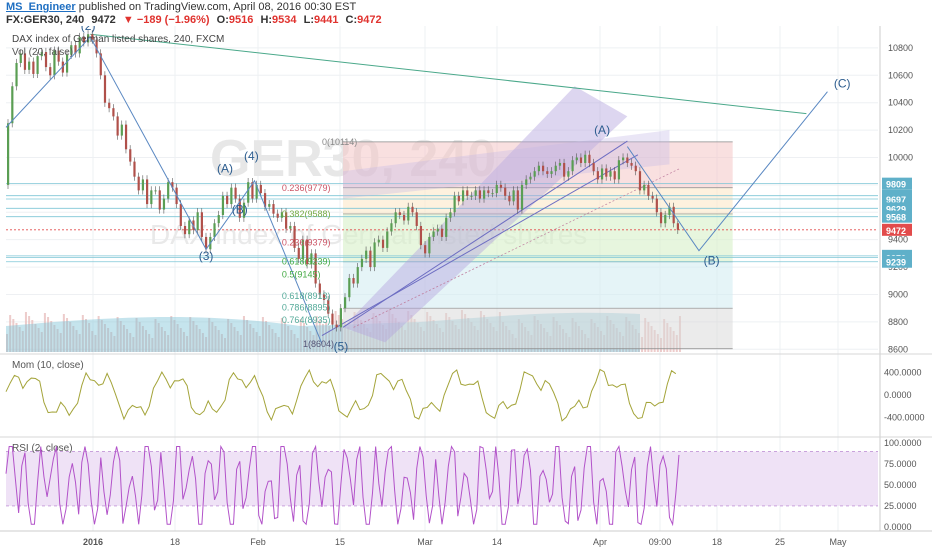 The width and height of the screenshot is (932, 550). What do you see at coordinates (284, 20) in the screenshot?
I see `high-value: 9534` at bounding box center [284, 20].